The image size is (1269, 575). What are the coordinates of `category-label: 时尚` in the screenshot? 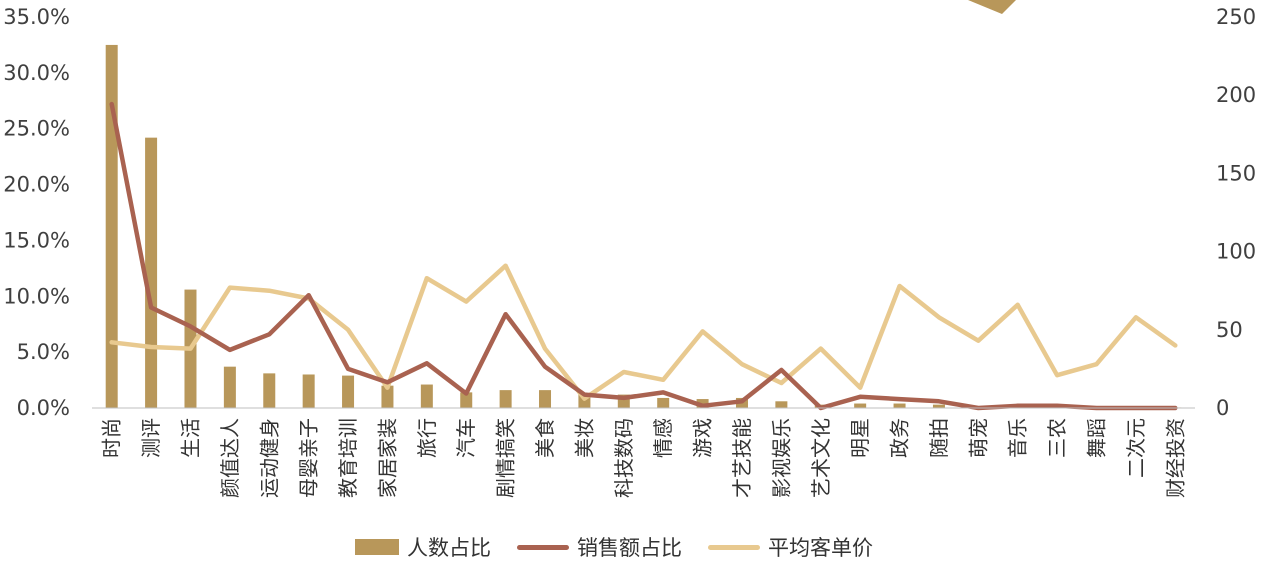 It's located at (112, 438).